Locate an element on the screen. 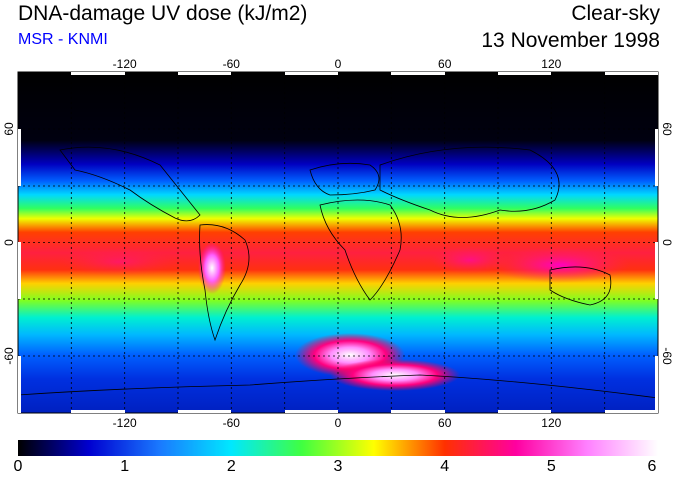  colorbar-label: 3 is located at coordinates (338, 466).